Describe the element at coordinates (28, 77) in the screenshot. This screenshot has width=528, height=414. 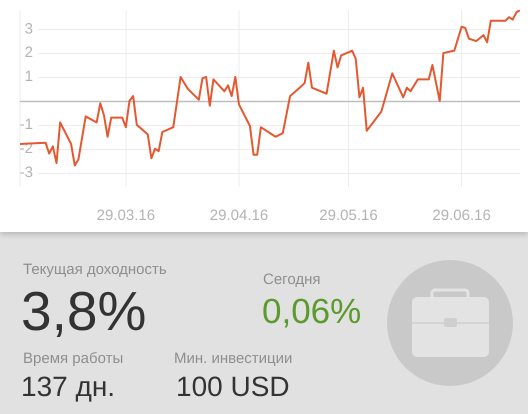
I see `y-tick-label: 1` at that location.